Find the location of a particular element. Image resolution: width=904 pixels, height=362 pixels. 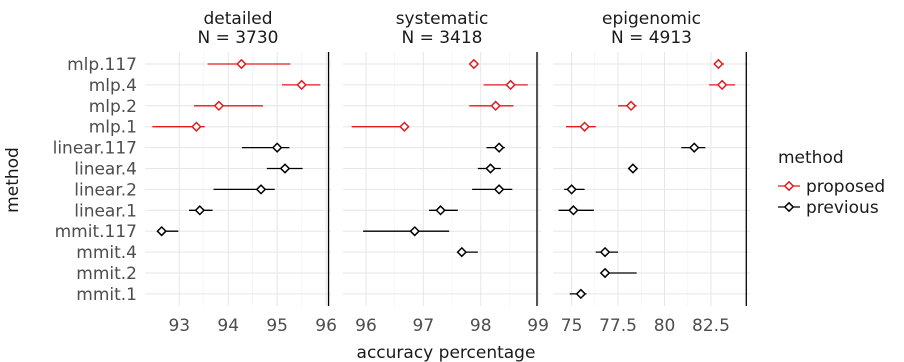

panel-subtitle: N = 3418 is located at coordinates (441, 38).